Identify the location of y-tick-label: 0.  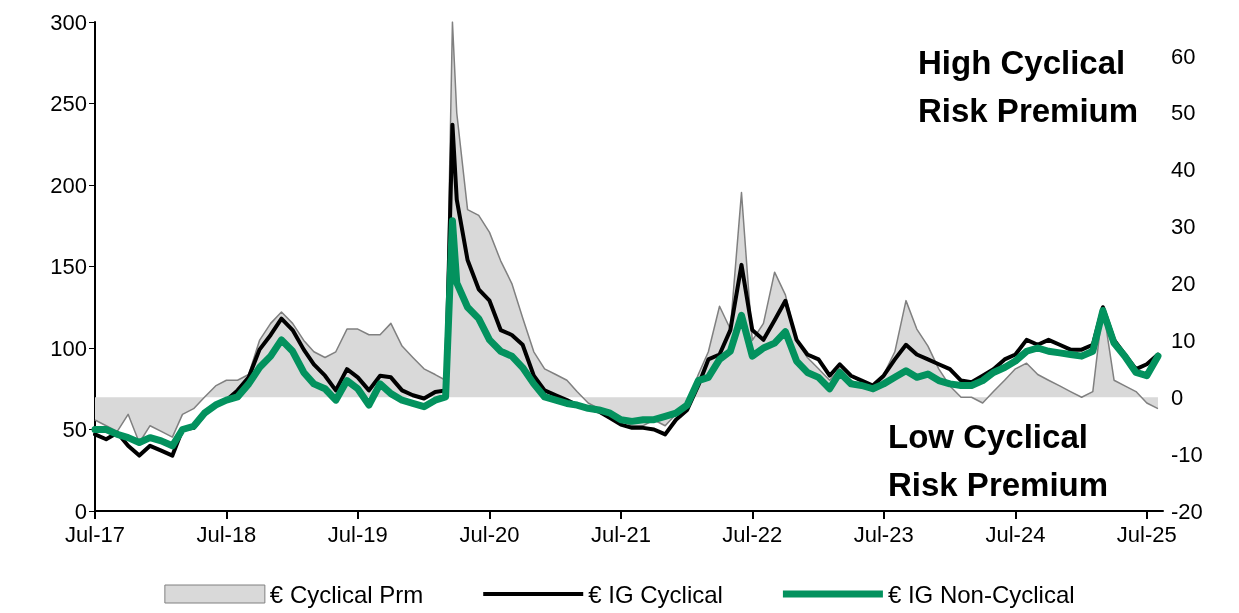
(80, 511).